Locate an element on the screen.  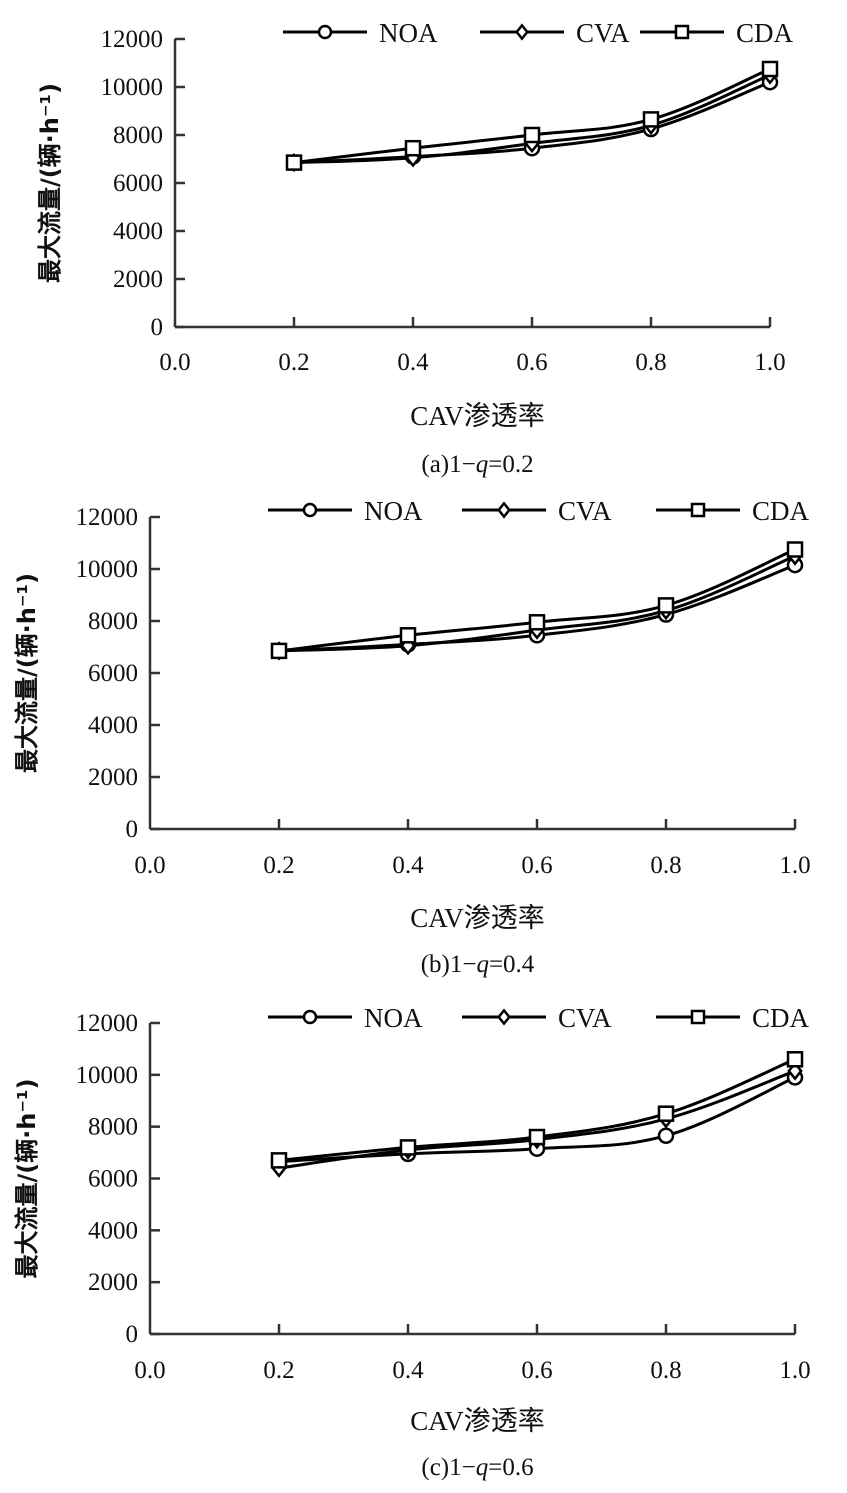
caption-prefix: (a)1− is located at coordinates (448, 464).